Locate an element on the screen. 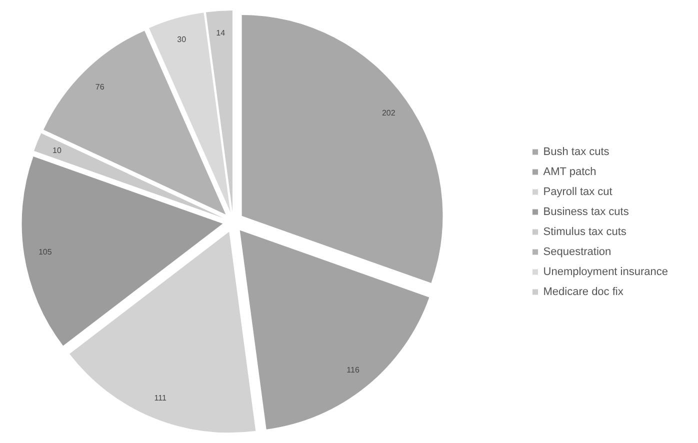 The width and height of the screenshot is (698, 443). data-label: 105 is located at coordinates (45, 252).